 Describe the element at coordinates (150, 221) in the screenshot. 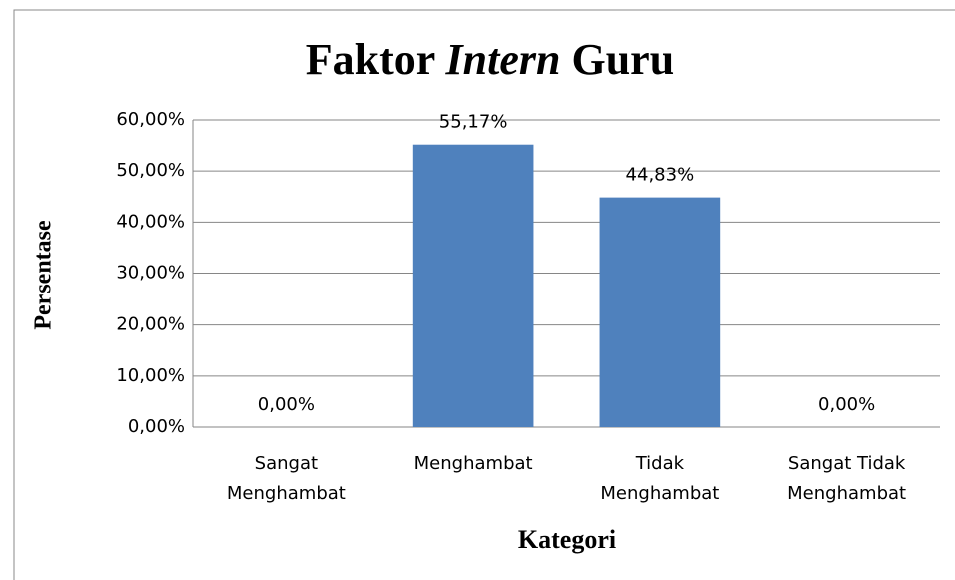

I see `y-tick-label: 40,00%` at that location.